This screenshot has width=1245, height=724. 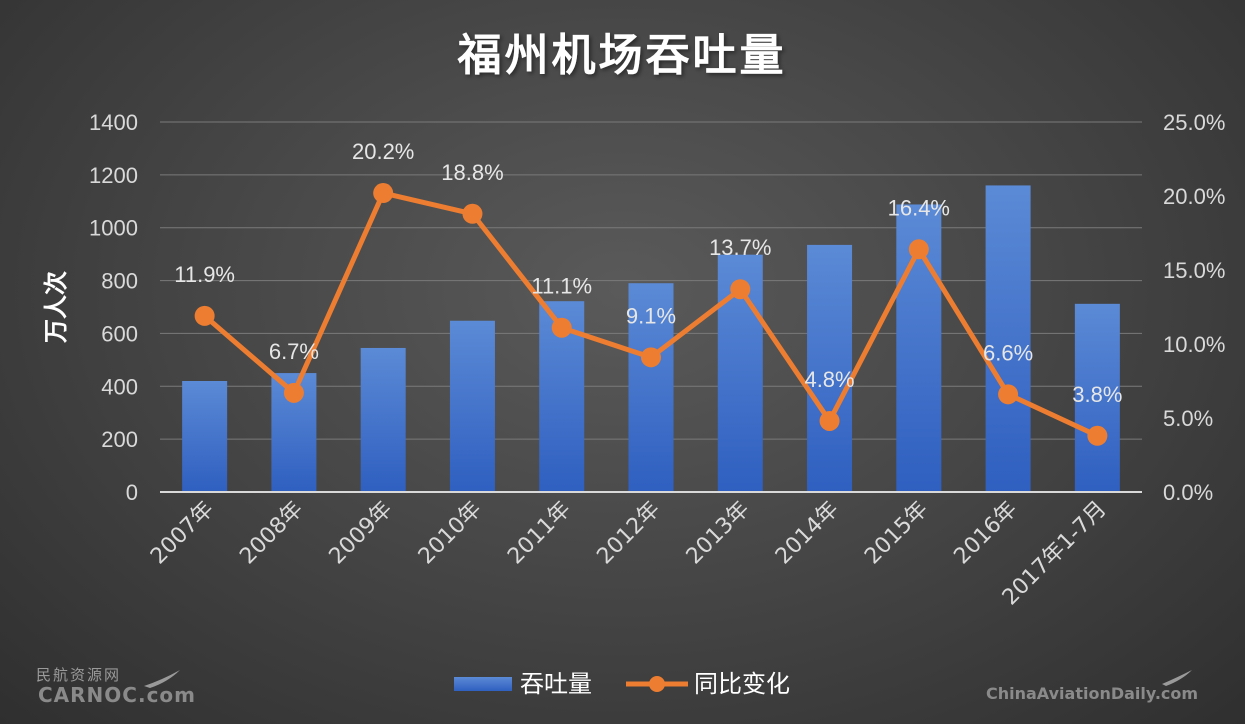 I want to click on y-tick-label: 800, so click(x=119, y=281).